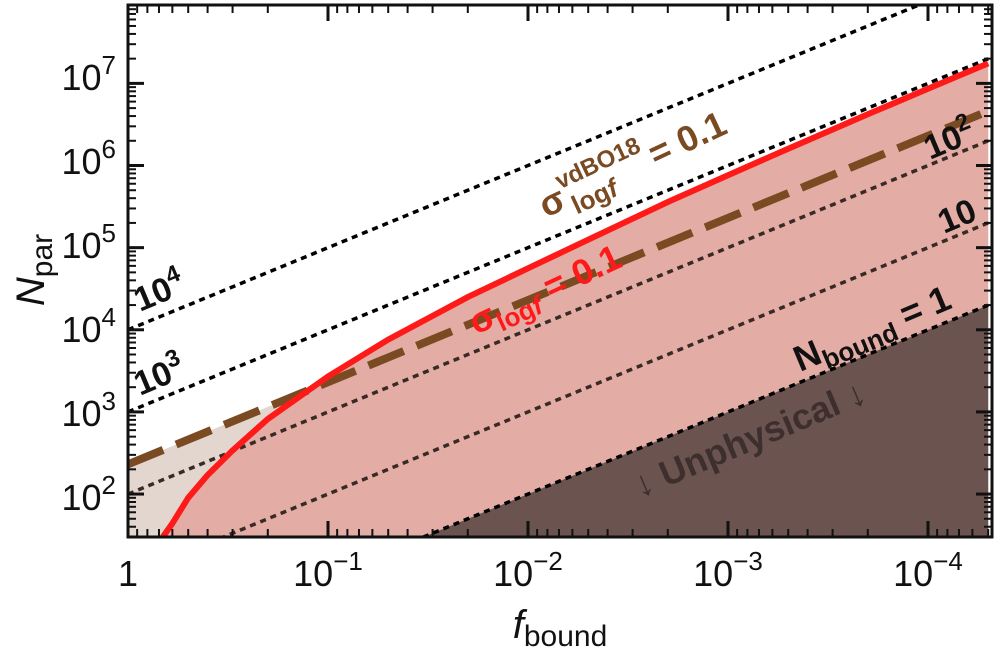 This screenshot has height=648, width=996. I want to click on y-axis-label: Npar, so click(34, 270).